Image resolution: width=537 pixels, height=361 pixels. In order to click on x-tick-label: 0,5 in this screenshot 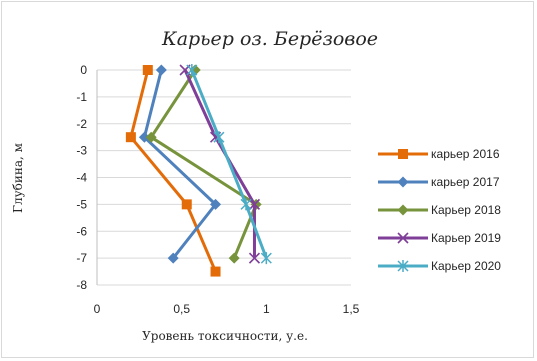, I will do `click(181, 309)`.